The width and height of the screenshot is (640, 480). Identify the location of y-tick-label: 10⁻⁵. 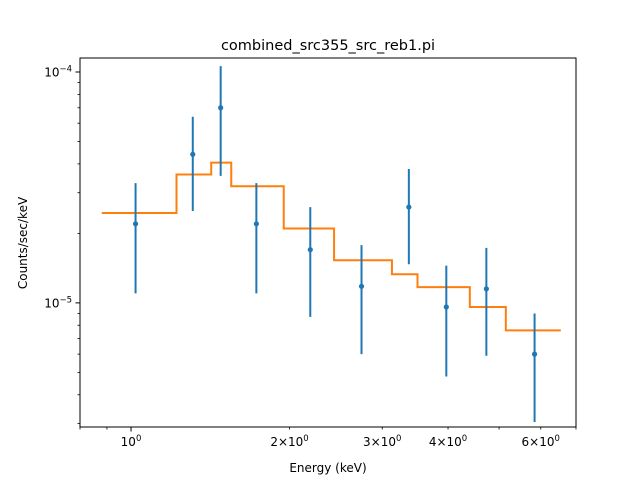
(58, 302).